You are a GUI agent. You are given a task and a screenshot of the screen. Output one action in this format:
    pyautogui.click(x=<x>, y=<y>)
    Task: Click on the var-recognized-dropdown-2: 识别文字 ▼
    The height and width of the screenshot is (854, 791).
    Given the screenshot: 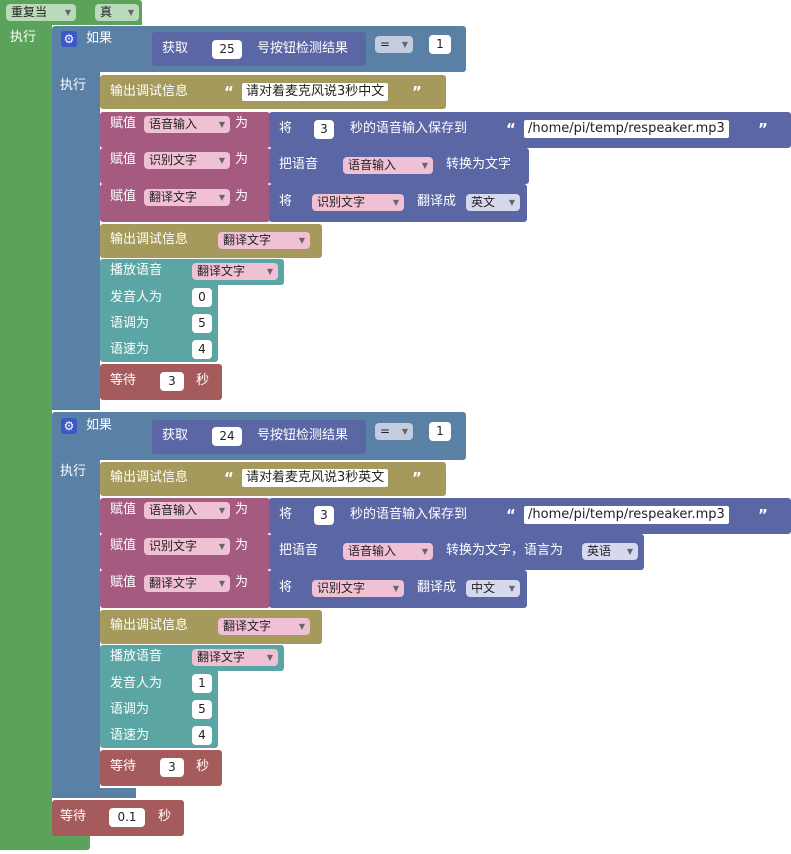 What is the action you would take?
    pyautogui.click(x=187, y=546)
    